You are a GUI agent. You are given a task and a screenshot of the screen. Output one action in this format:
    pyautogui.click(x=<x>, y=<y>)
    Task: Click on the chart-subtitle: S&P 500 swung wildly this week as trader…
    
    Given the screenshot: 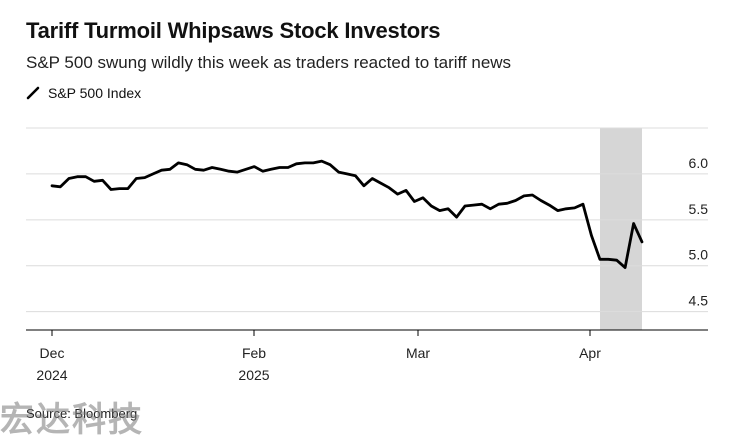 What is the action you would take?
    pyautogui.click(x=269, y=62)
    